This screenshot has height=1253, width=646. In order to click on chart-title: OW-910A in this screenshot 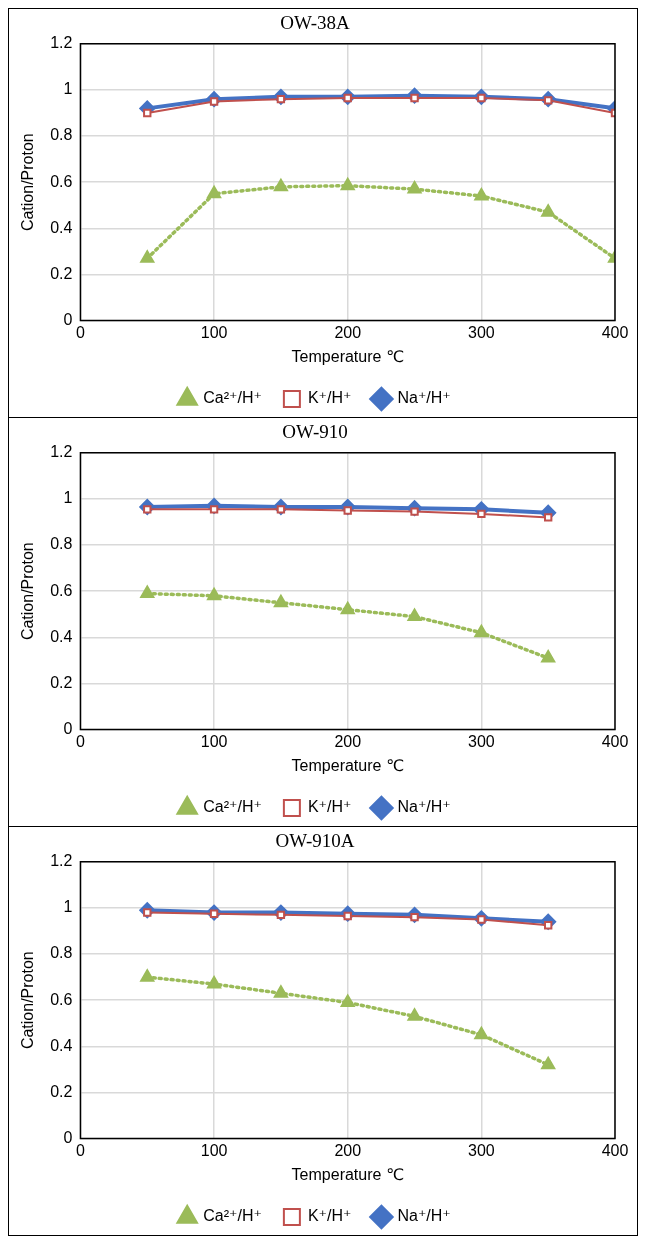, I will do `click(315, 841)`.